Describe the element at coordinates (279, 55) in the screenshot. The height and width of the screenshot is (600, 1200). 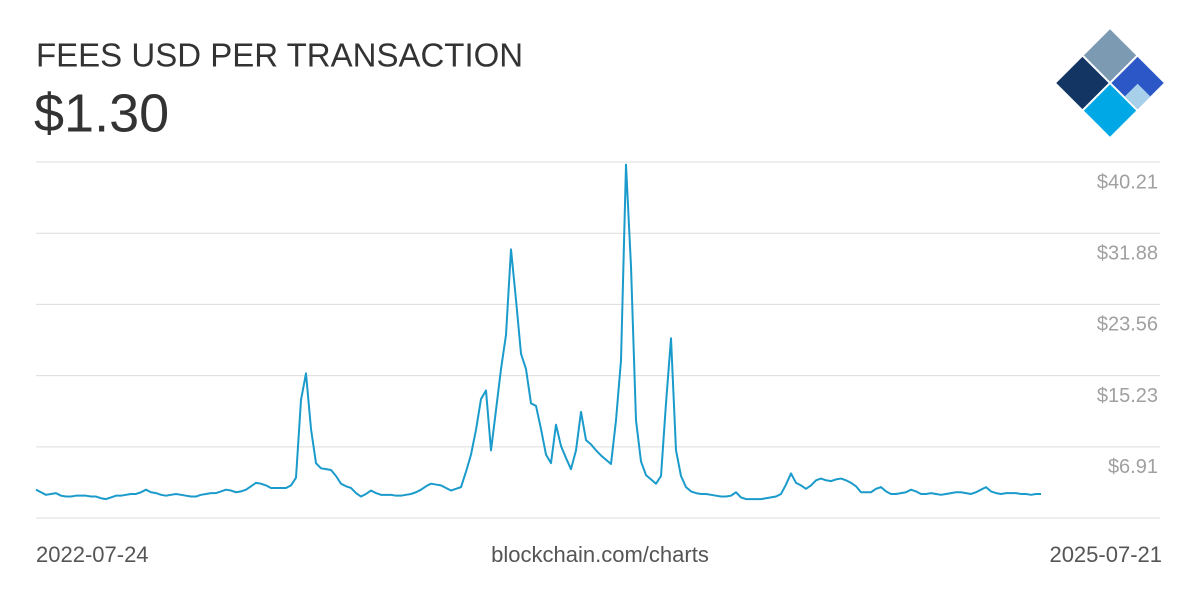
I see `chart-title: FEES USD PER TRANSACTION` at that location.